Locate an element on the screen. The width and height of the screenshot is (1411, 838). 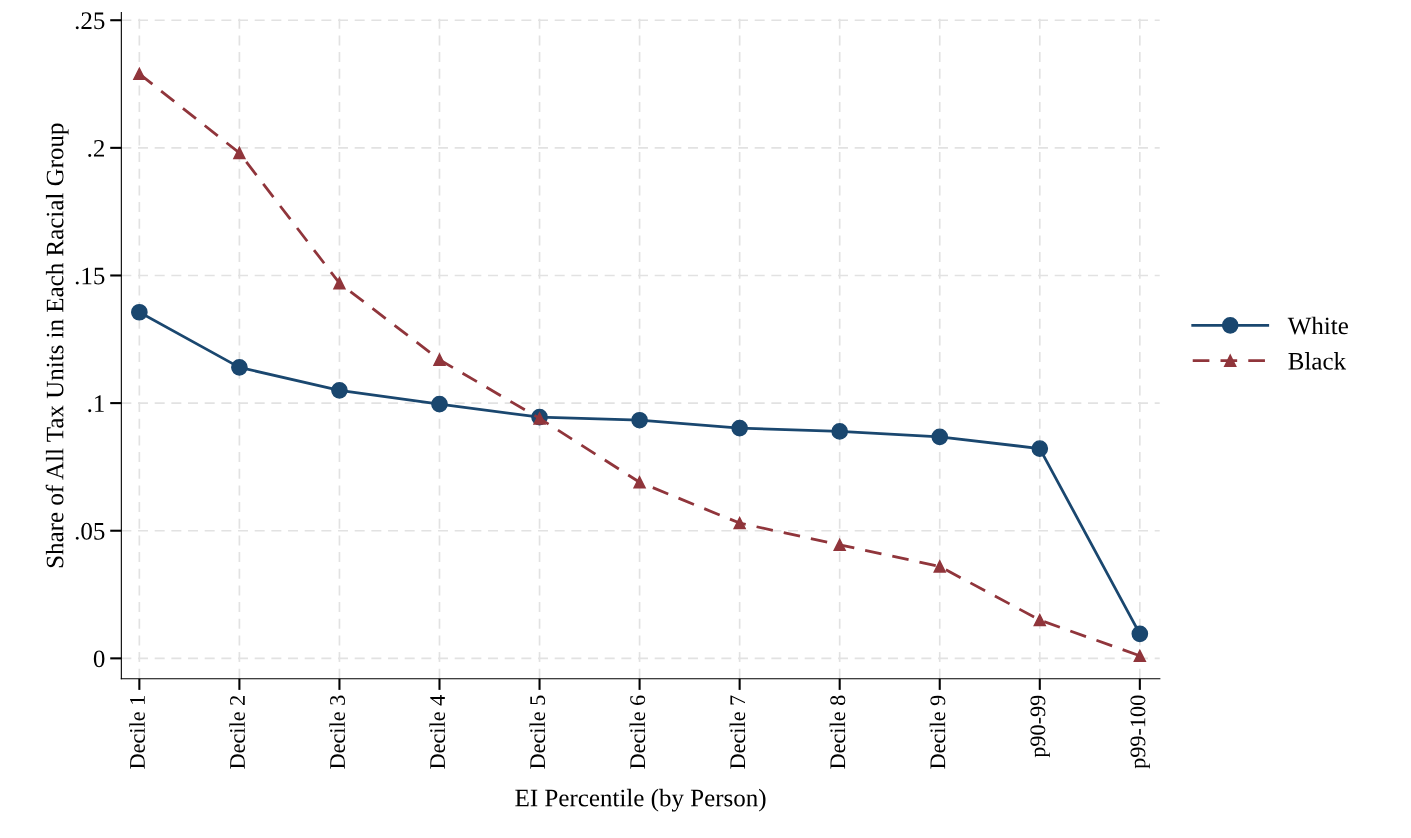
x-axis-title: EI Percentile (by Person) is located at coordinates (640, 800).